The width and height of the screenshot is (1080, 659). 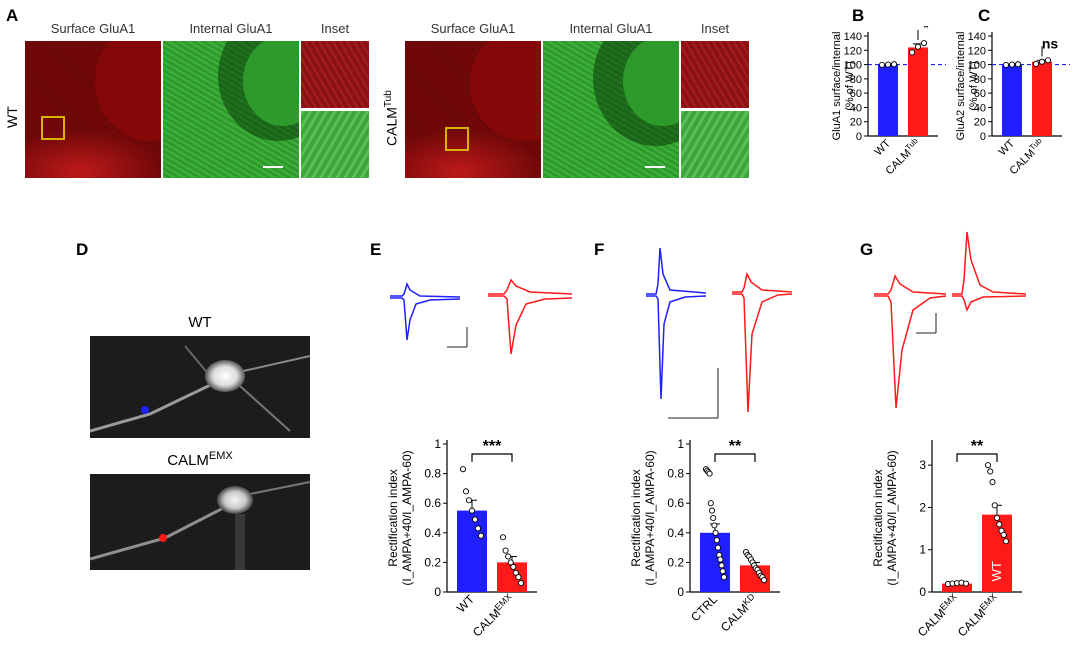 I want to click on significance-label: ***, so click(x=492, y=446).